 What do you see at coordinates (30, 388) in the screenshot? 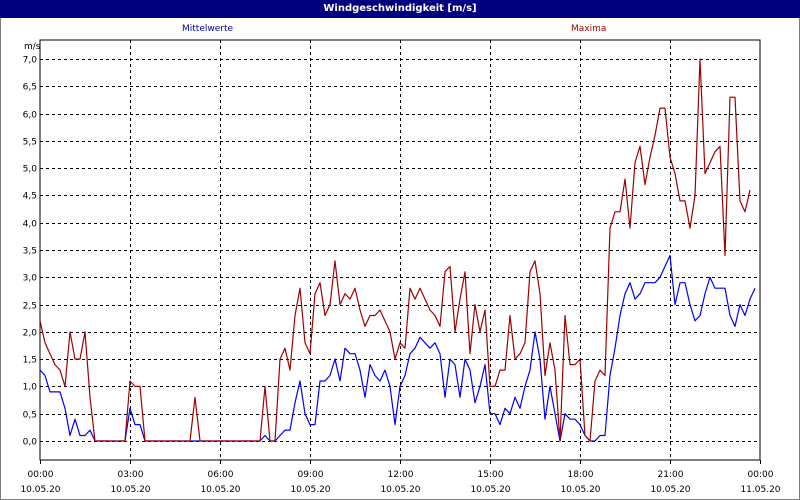
I see `y-tick-label: 1,0` at bounding box center [30, 388].